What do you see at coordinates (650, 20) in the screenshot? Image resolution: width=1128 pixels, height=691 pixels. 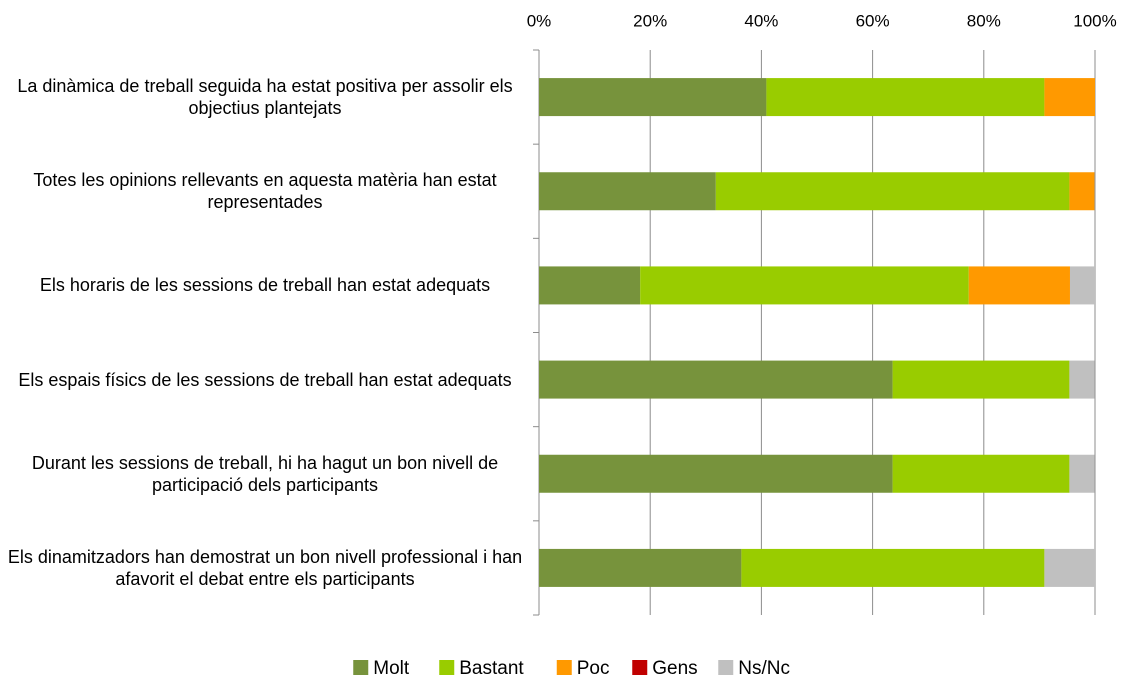 I see `x-tick-label: 20%` at bounding box center [650, 20].